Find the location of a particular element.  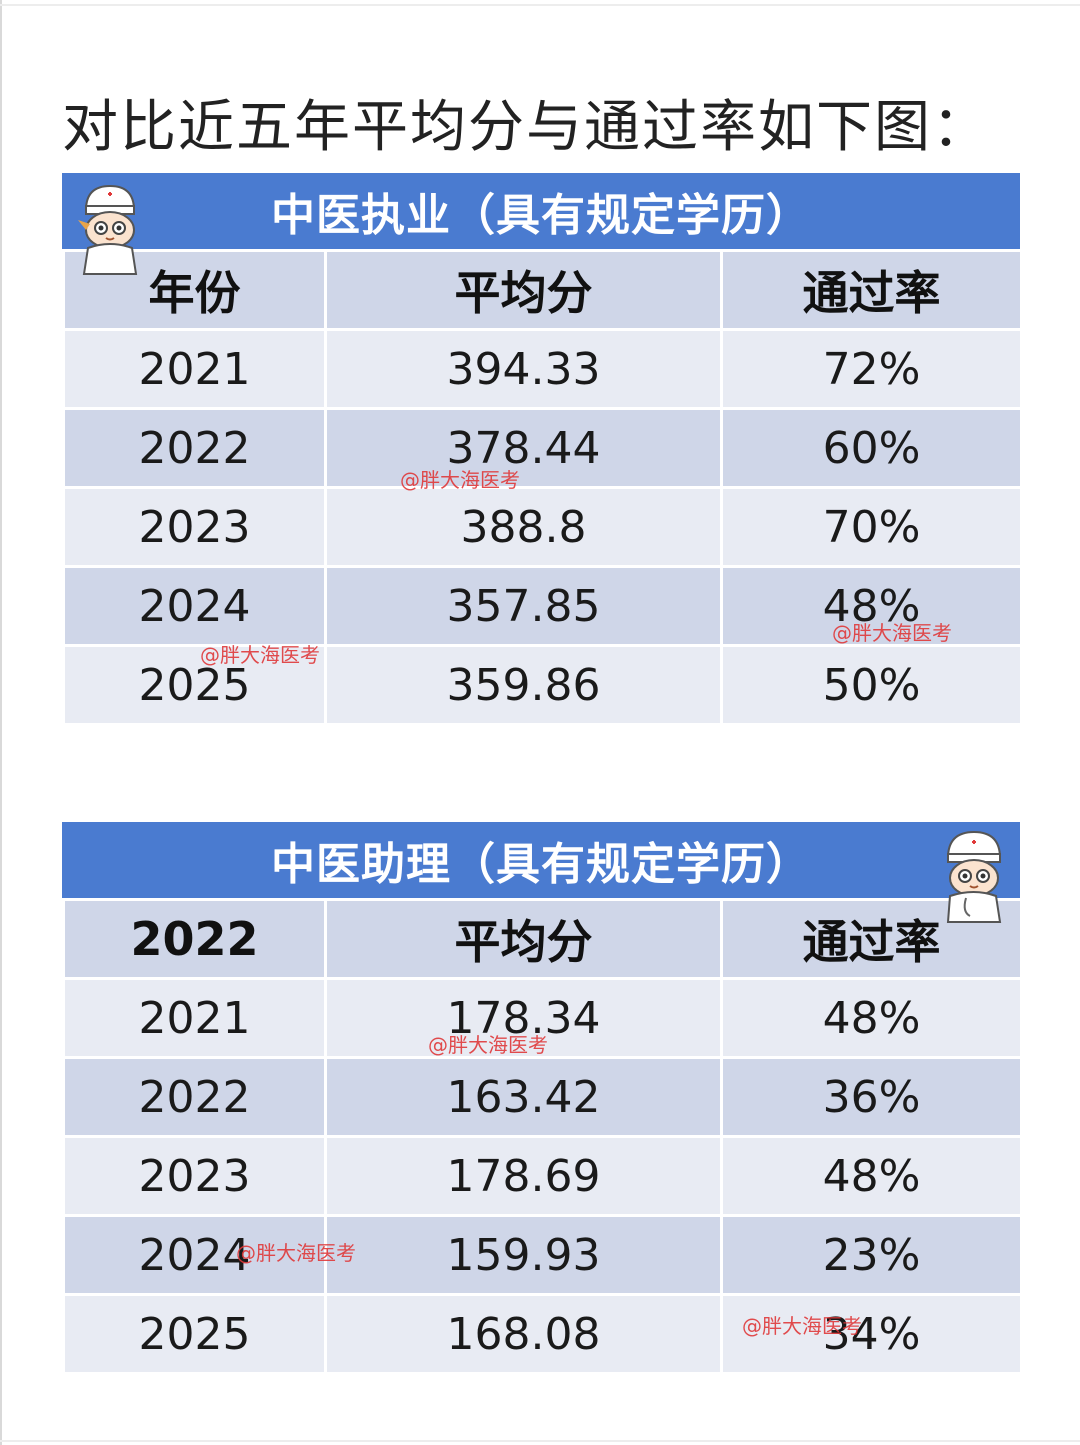

table-row: 2025 359.86 50% is located at coordinates (542, 685).